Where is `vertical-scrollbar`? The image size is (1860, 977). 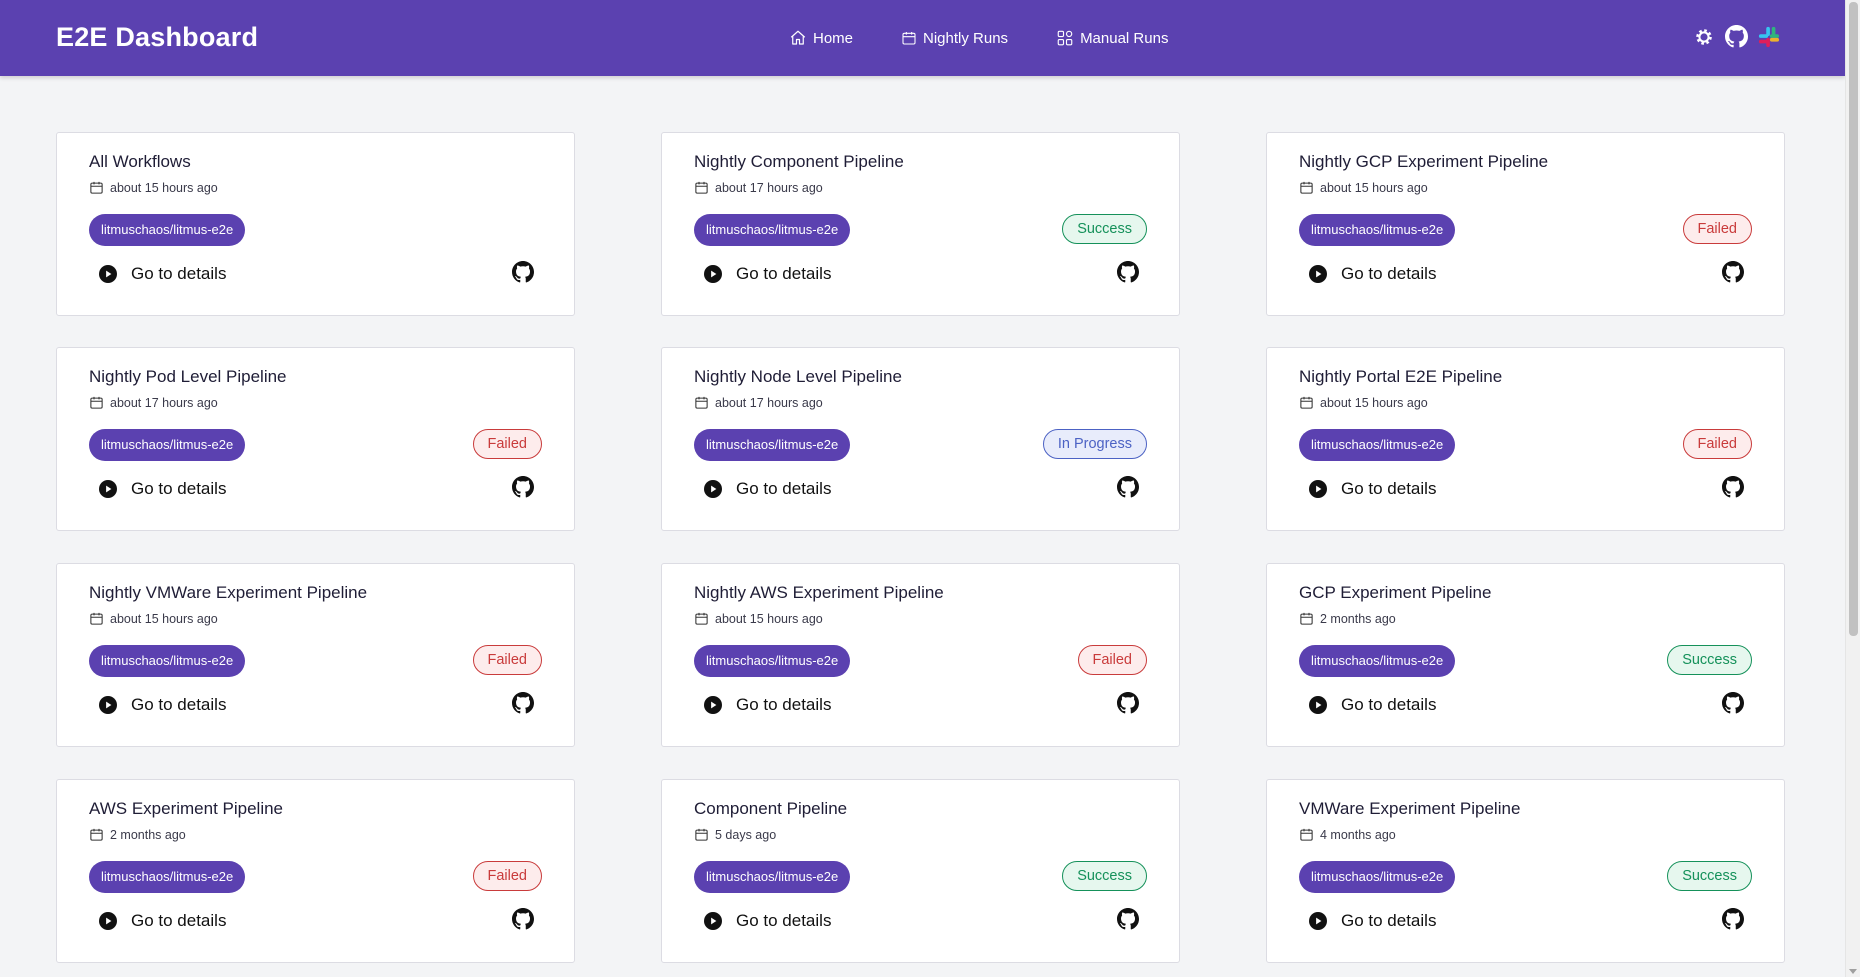
vertical-scrollbar is located at coordinates (1852, 488).